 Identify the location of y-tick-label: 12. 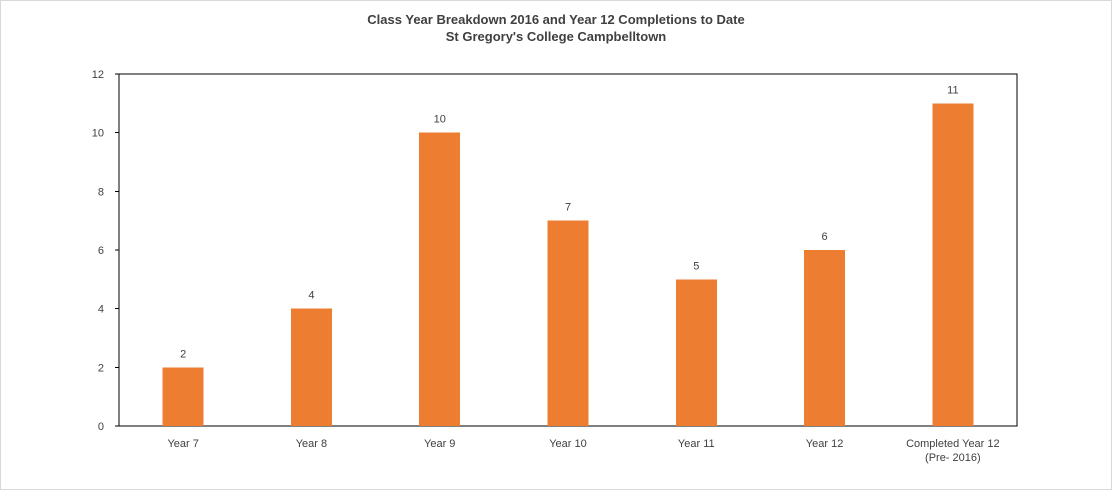
(98, 75).